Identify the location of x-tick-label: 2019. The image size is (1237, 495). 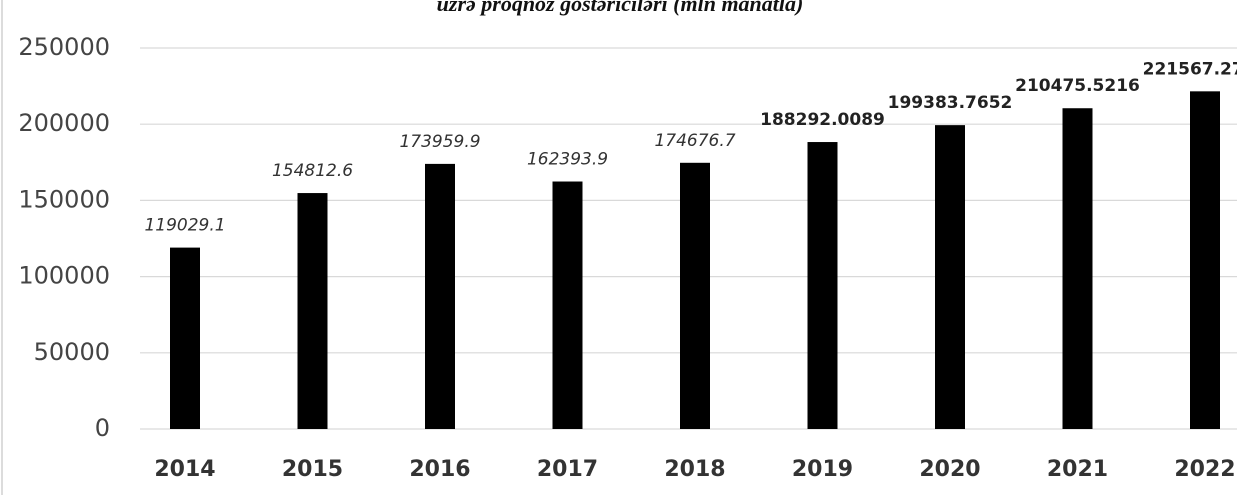
(822, 469).